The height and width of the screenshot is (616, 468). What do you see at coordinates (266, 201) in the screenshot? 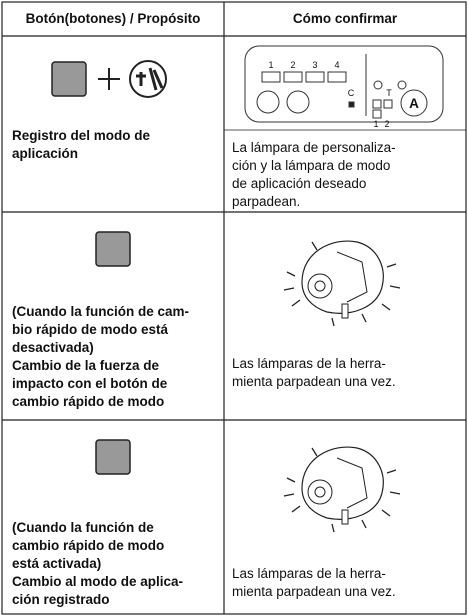
I see `confirm-text: parpadean.` at bounding box center [266, 201].